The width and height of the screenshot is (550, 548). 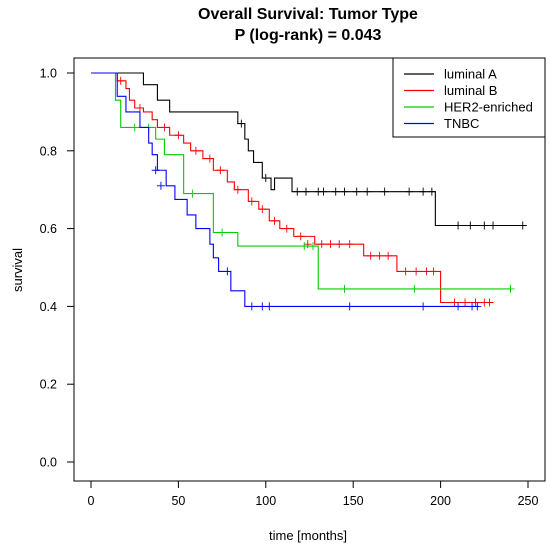 What do you see at coordinates (48, 74) in the screenshot?
I see `y-tick-label: 1.0` at bounding box center [48, 74].